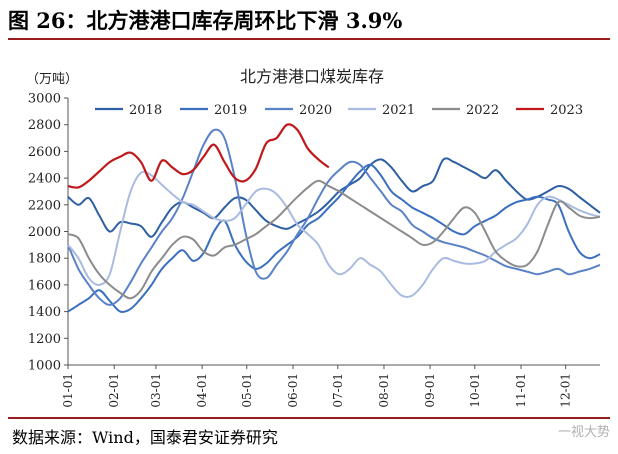 The height and width of the screenshot is (454, 618). Describe the element at coordinates (44, 366) in the screenshot. I see `y-tick-label: 1000` at that location.